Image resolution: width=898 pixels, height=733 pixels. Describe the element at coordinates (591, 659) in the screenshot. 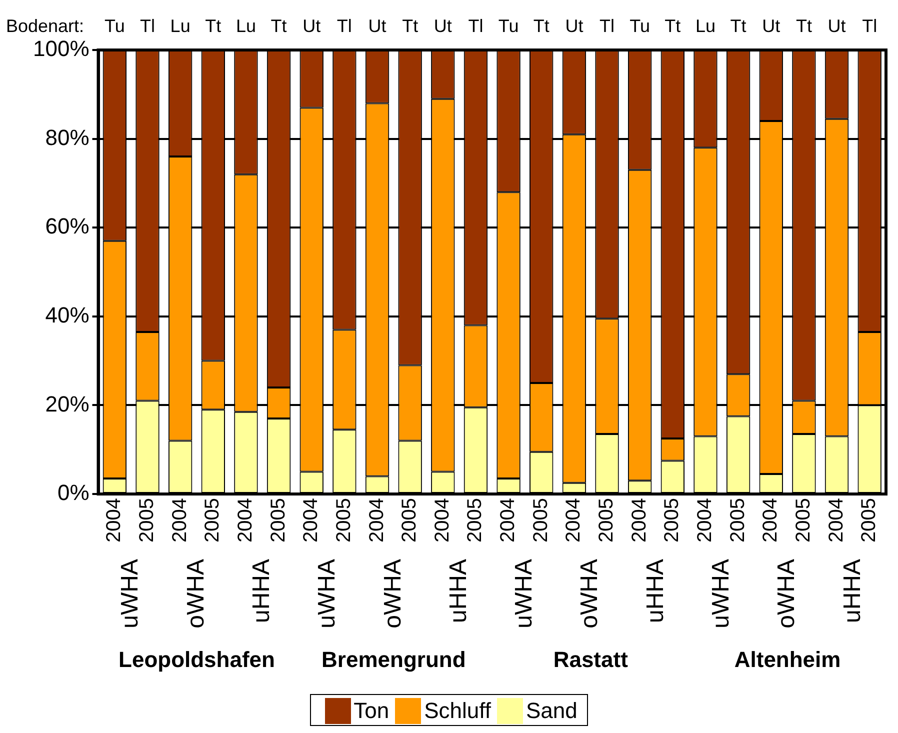

I see `text: Rastatt` at that location.